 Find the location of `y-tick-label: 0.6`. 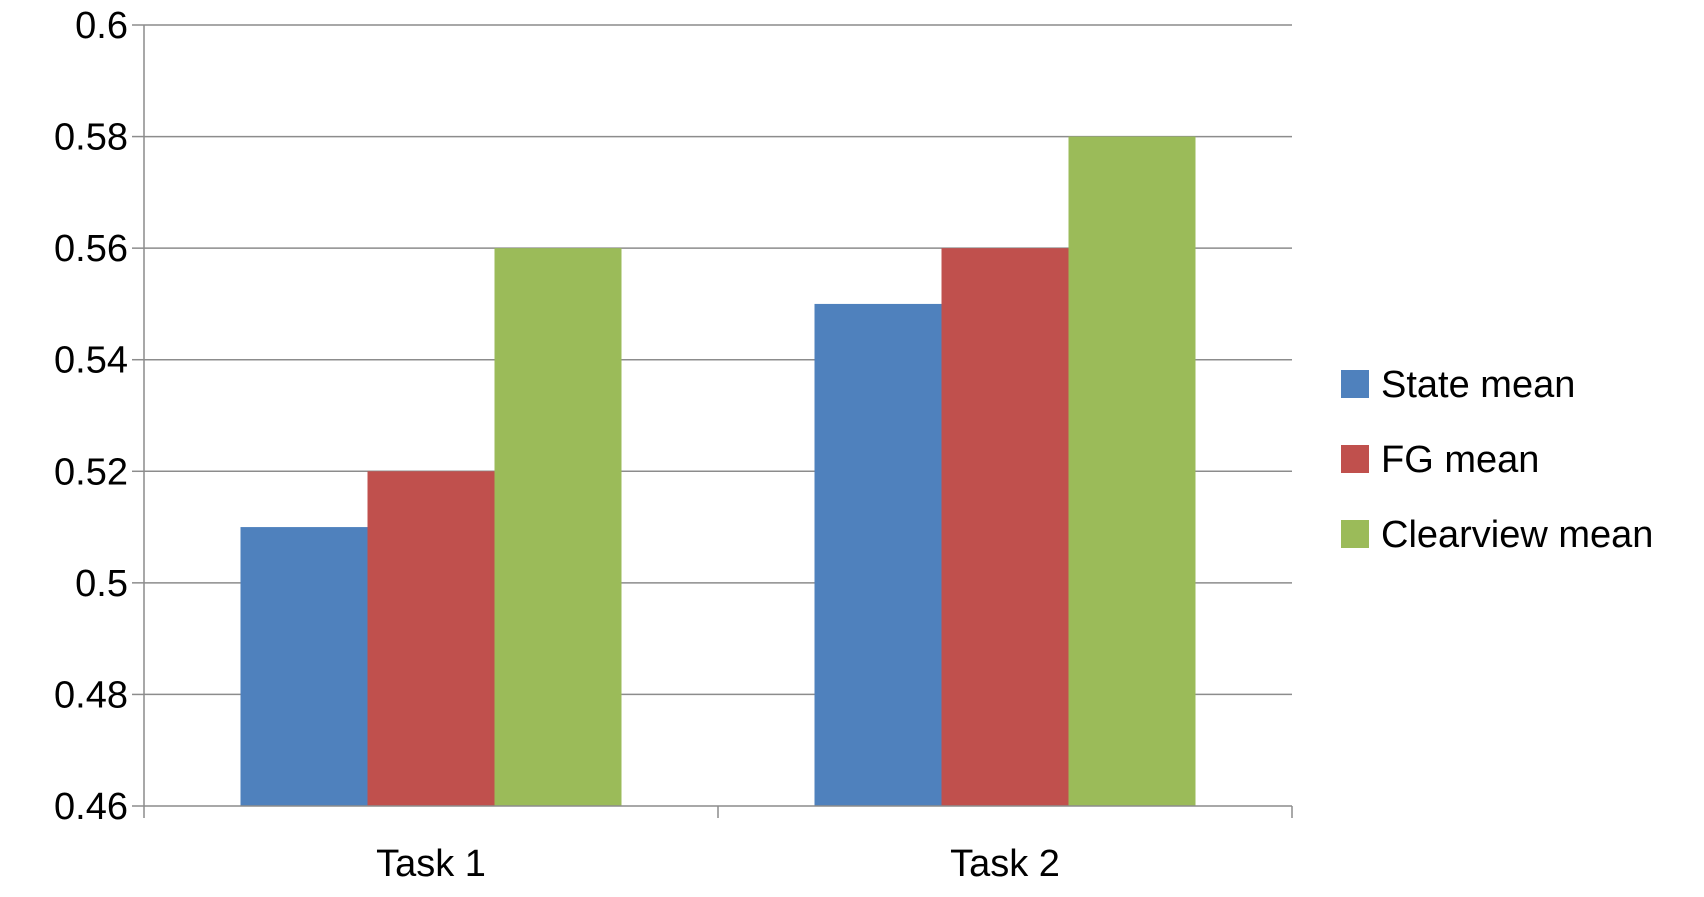

y-tick-label: 0.6 is located at coordinates (101, 26).